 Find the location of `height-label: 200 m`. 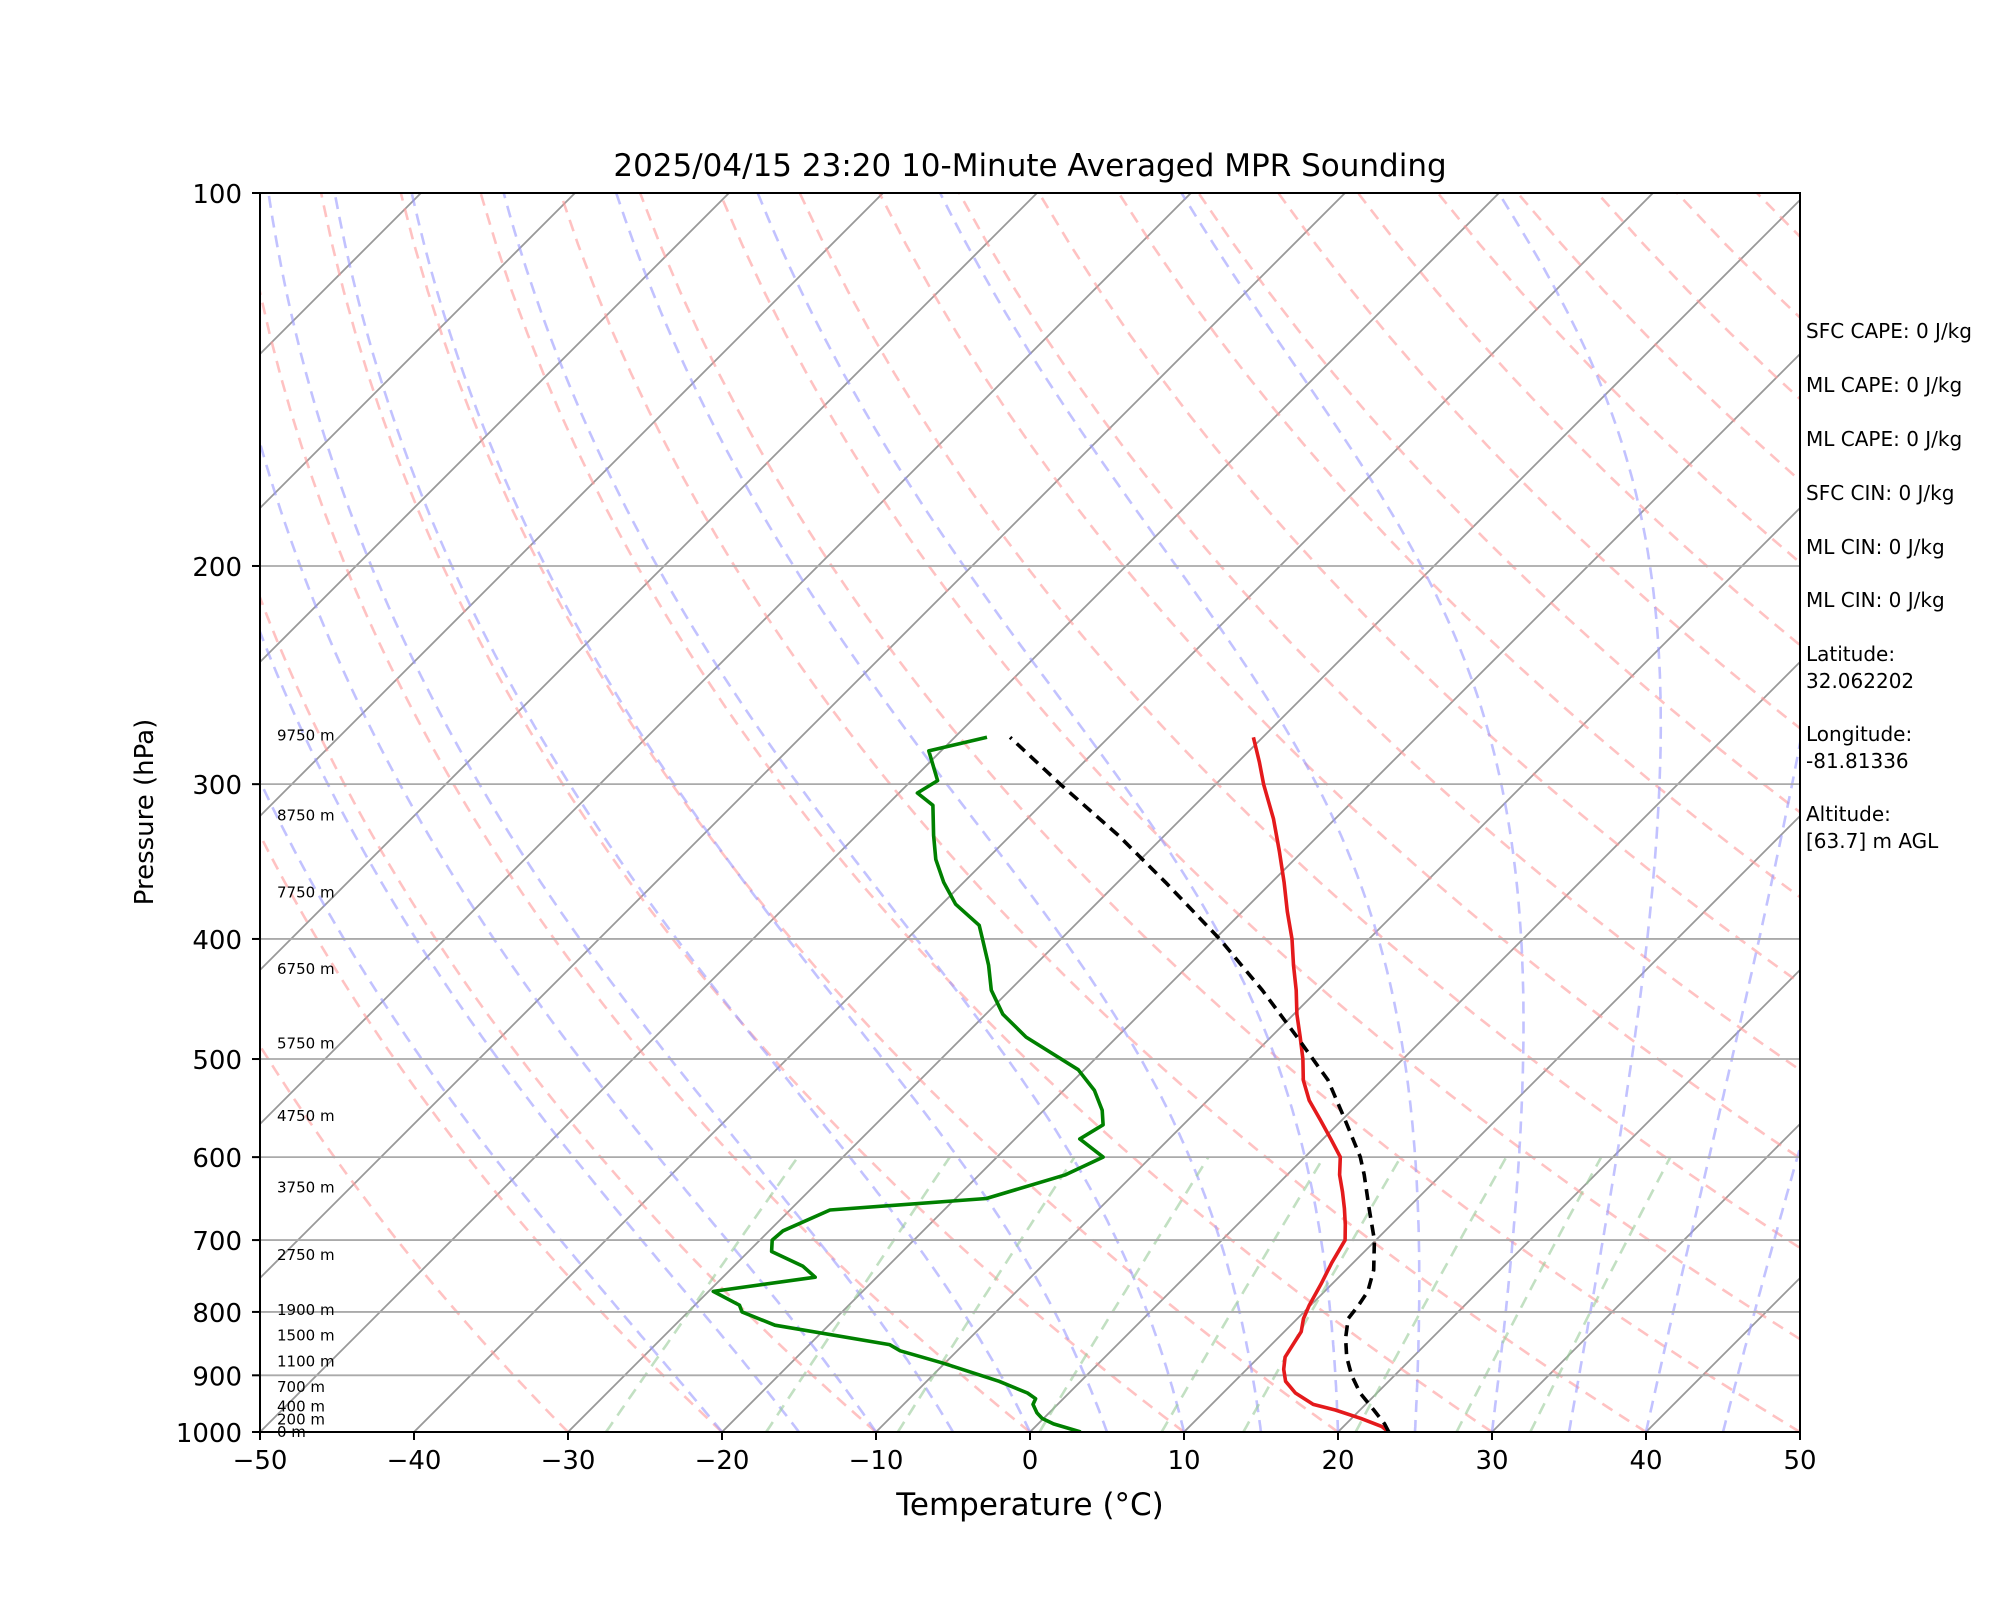

height-label: 200 m is located at coordinates (301, 1419).